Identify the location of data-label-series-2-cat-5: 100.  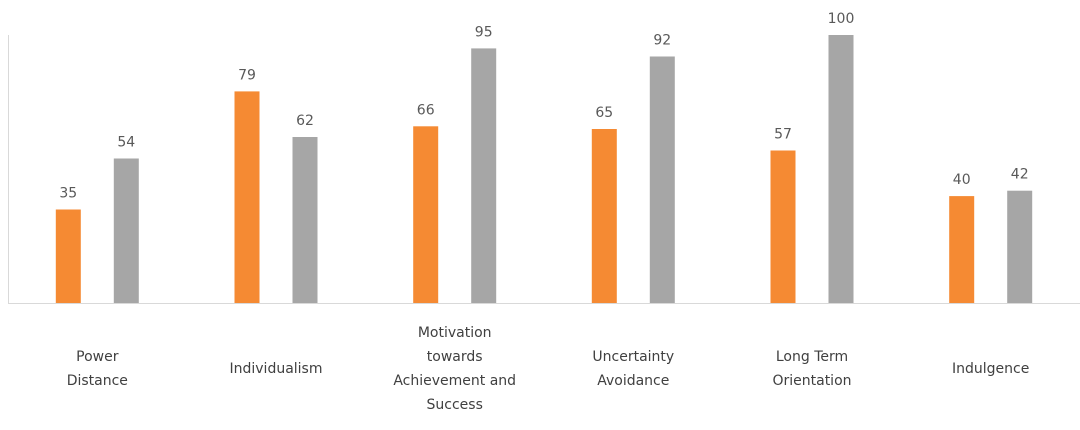
(841, 19).